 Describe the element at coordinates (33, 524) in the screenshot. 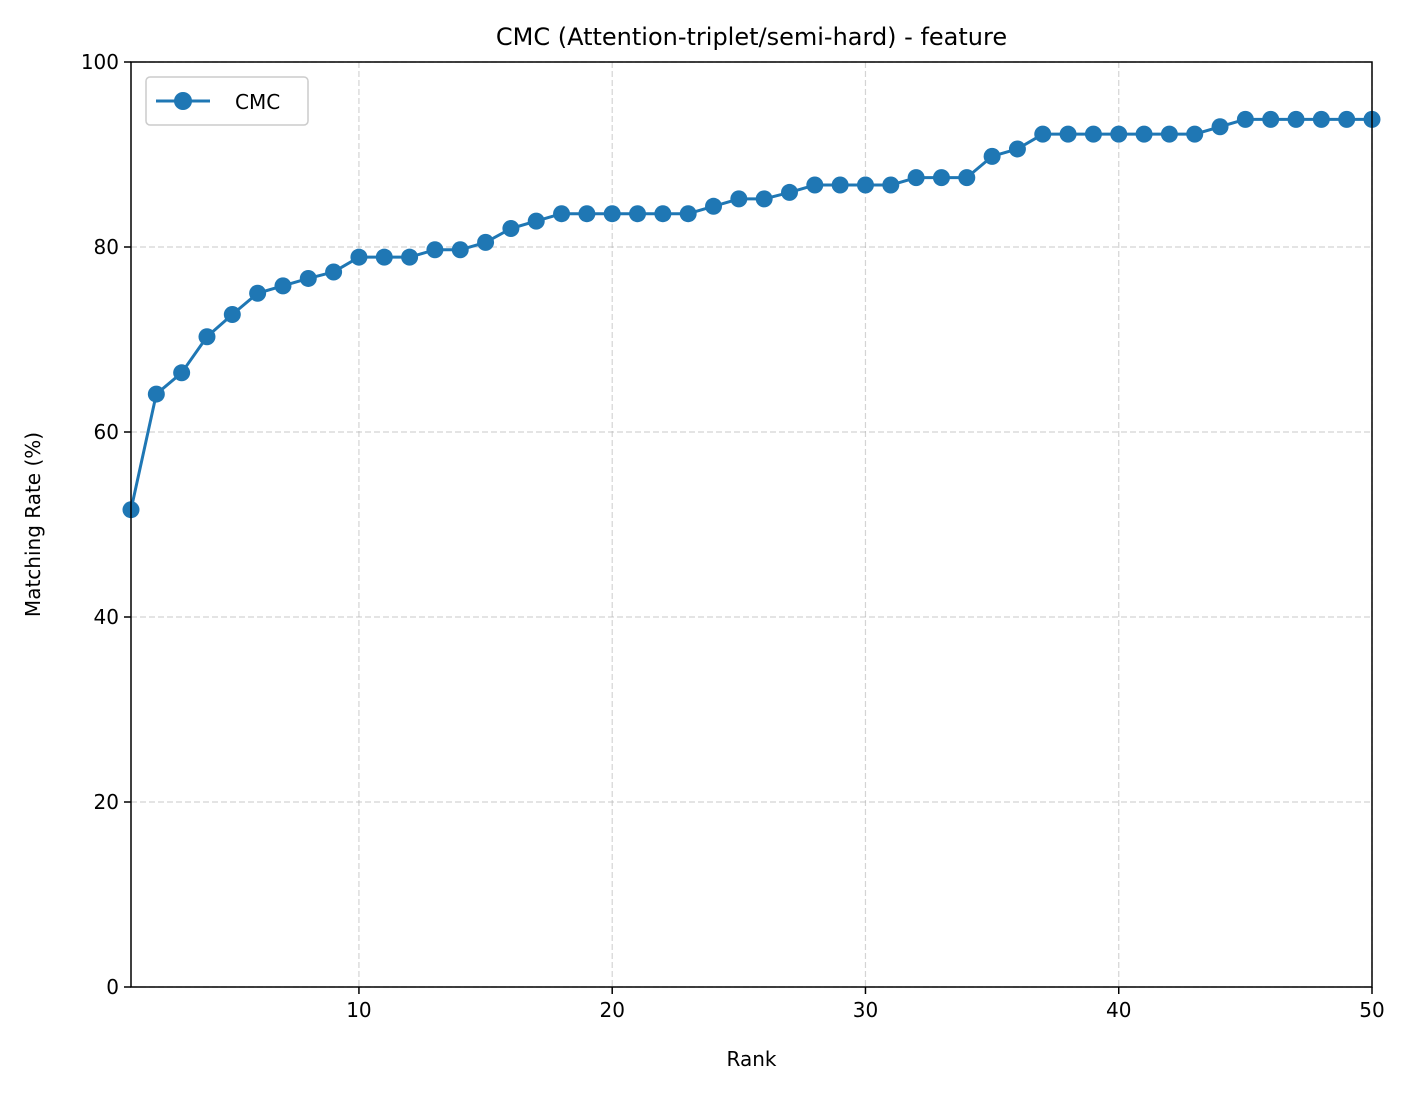

I see `y-axis-label: Matching Rate (%)` at that location.